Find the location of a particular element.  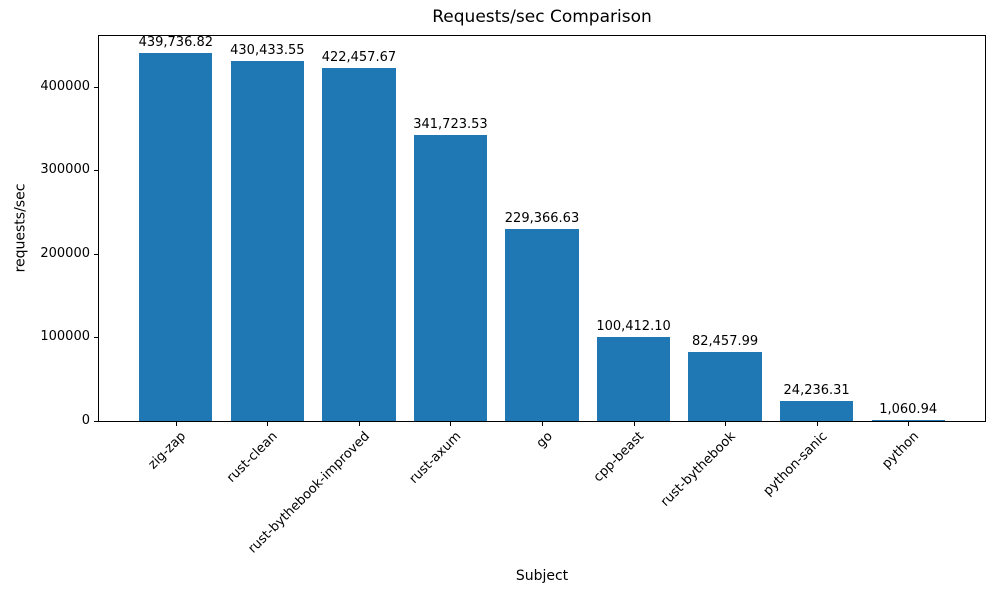

x-tick-label-rust-axum: rust-axum is located at coordinates (435, 458).